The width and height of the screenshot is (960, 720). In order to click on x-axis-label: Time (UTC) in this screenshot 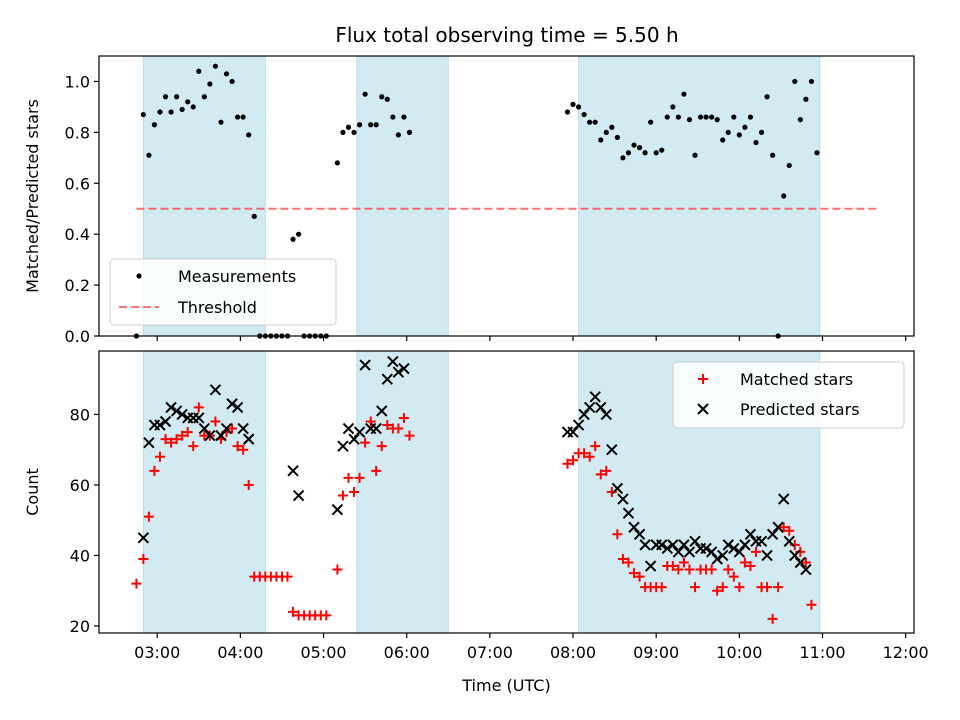, I will do `click(505, 685)`.